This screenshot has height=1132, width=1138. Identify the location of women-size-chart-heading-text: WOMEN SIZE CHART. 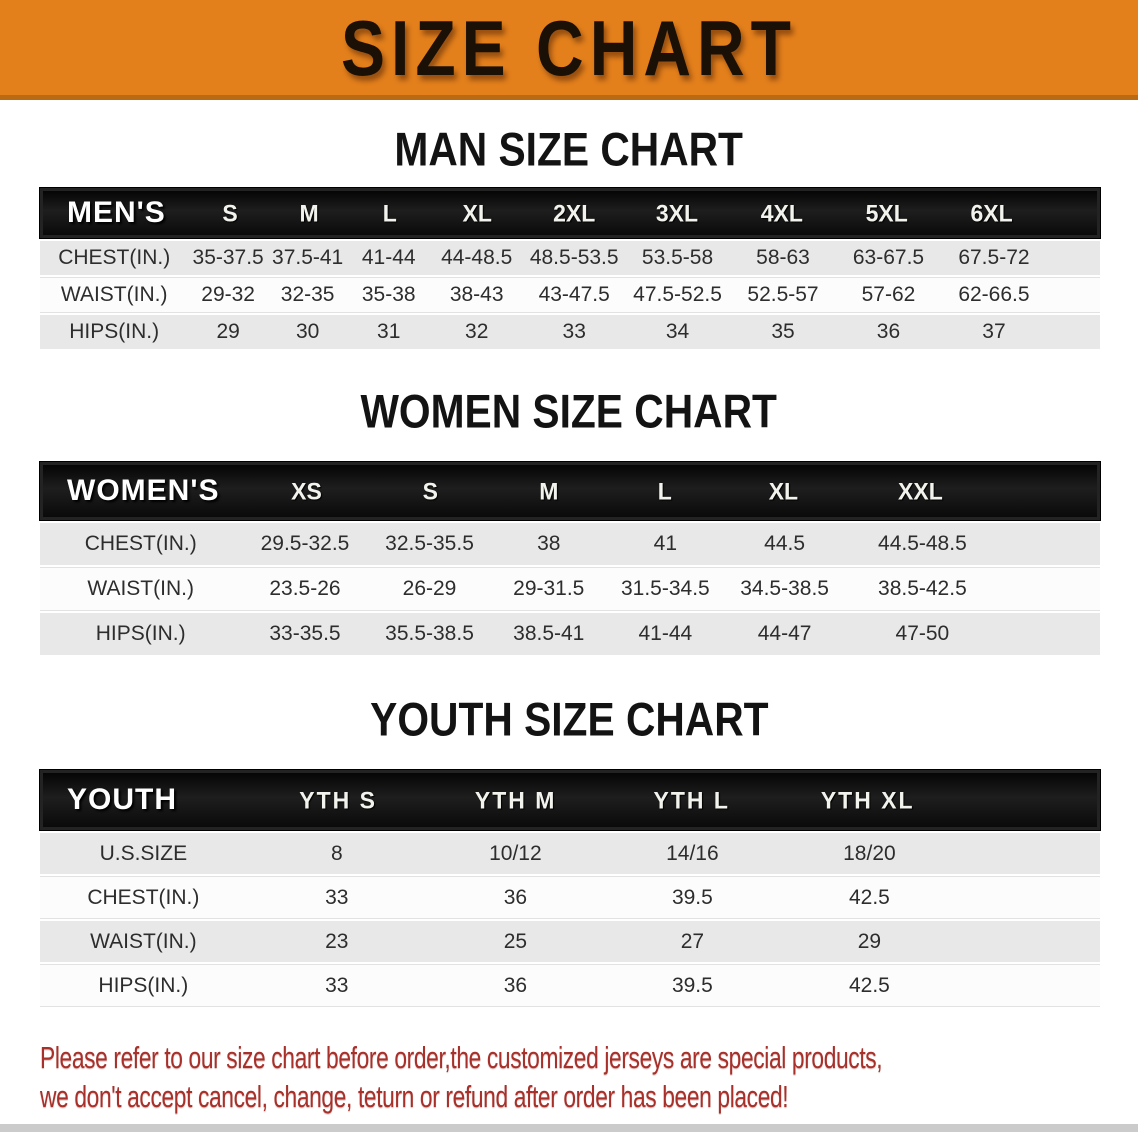
(569, 411).